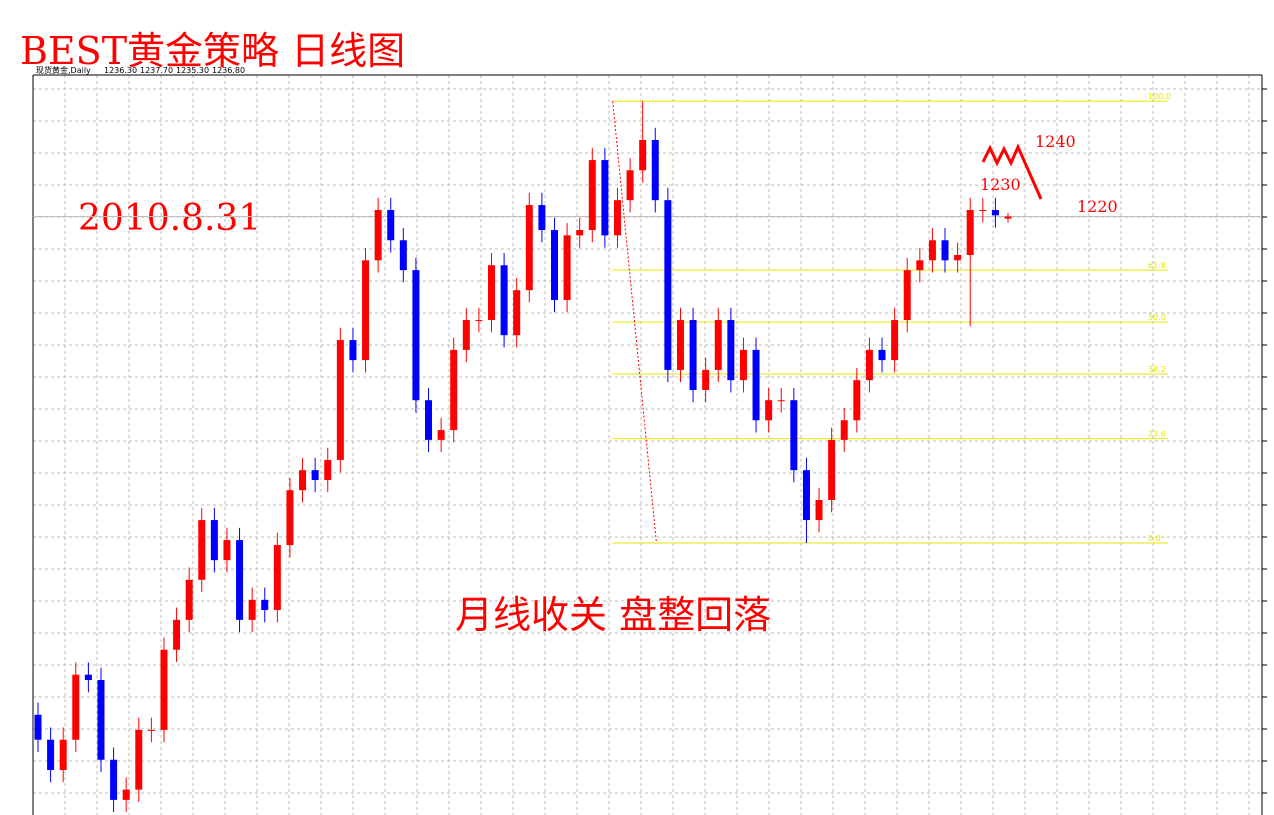 Image resolution: width=1274 pixels, height=815 pixels. What do you see at coordinates (1055, 141) in the screenshot?
I see `annotation: 1240` at bounding box center [1055, 141].